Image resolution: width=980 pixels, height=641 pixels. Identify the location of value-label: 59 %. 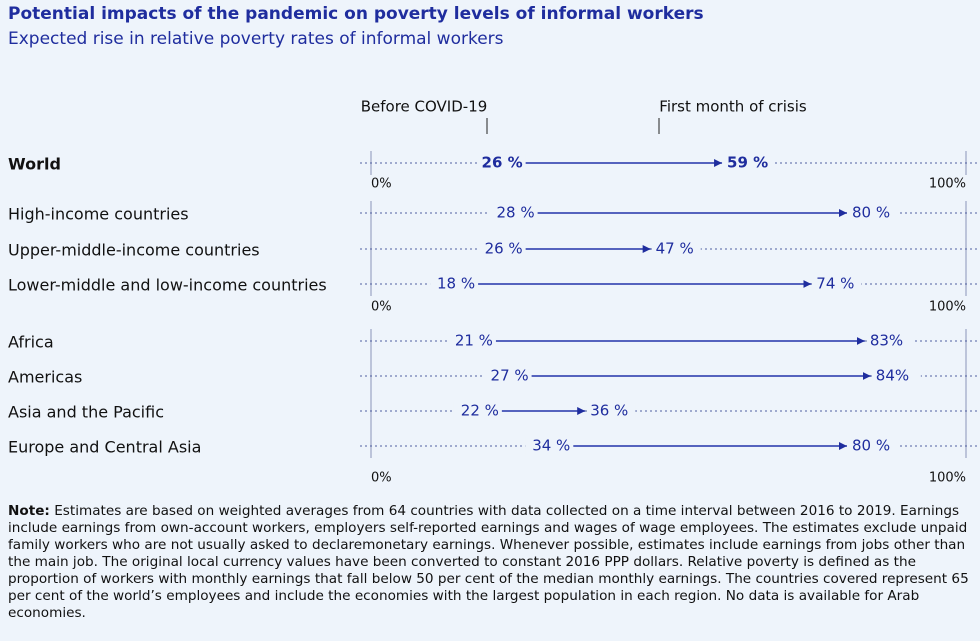
(747, 163).